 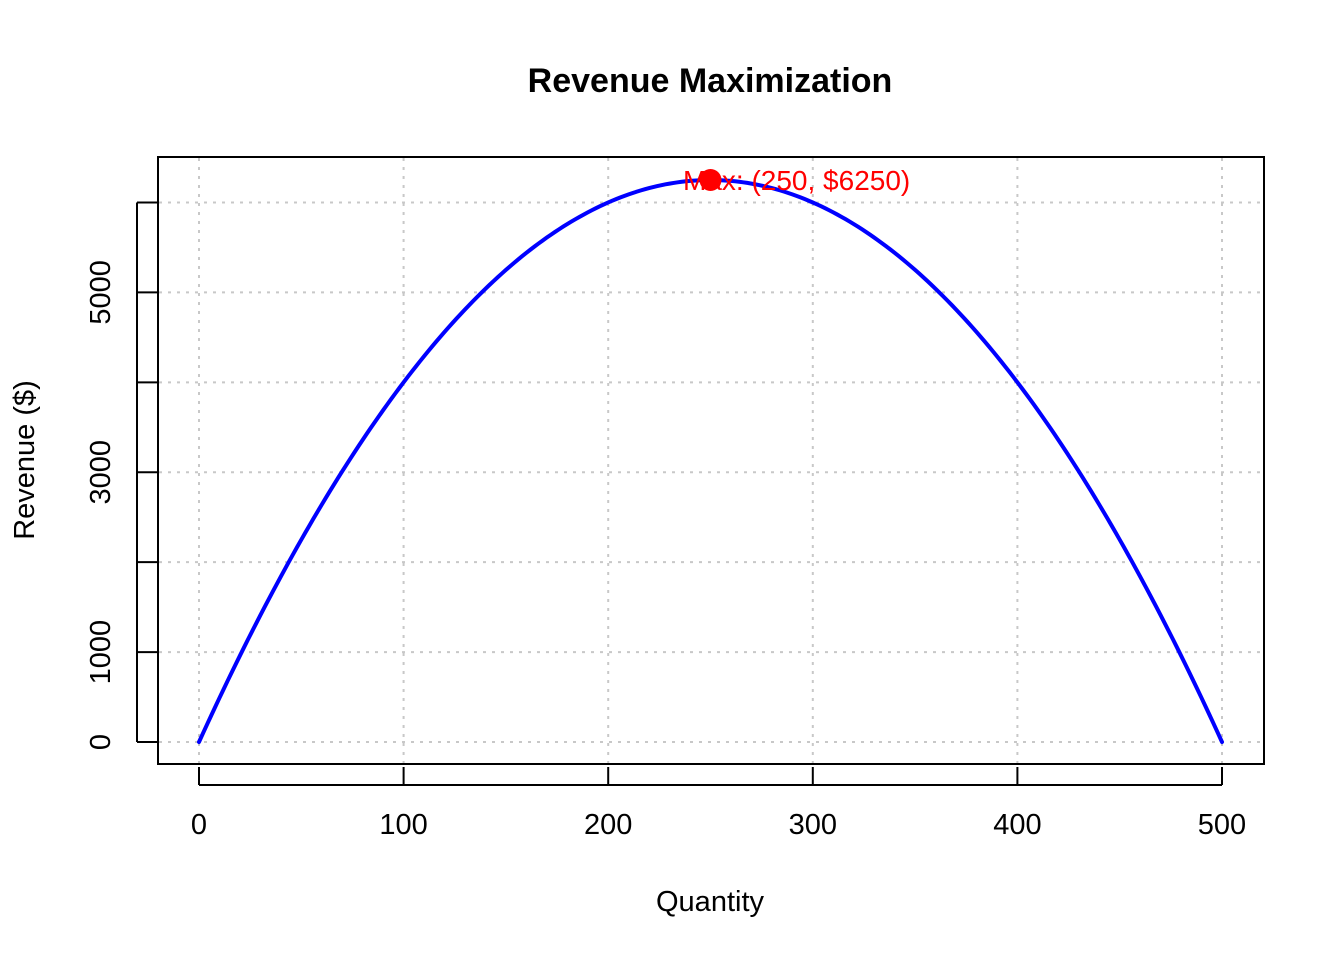 What do you see at coordinates (710, 81) in the screenshot?
I see `chart-title: Revenue Maximization` at bounding box center [710, 81].